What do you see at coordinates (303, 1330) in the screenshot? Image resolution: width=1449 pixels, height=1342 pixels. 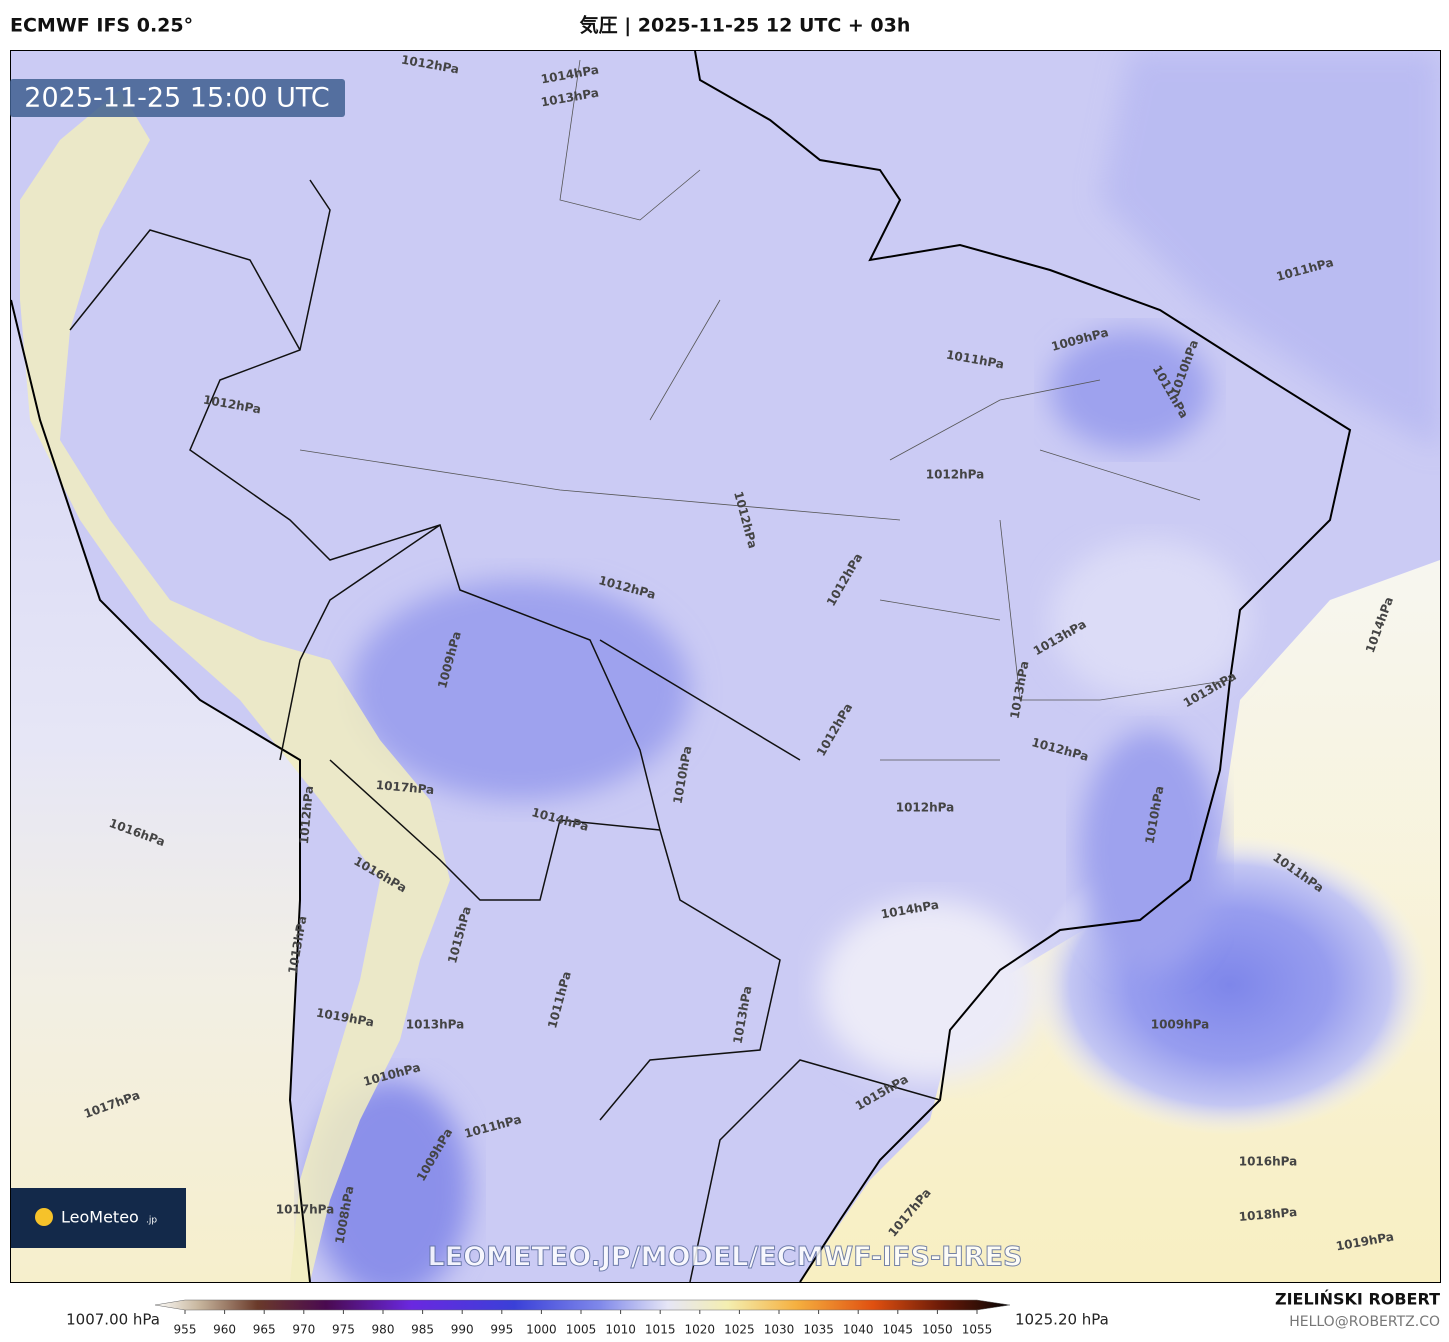 I see `colorbar-tick-label: 970` at bounding box center [303, 1330].